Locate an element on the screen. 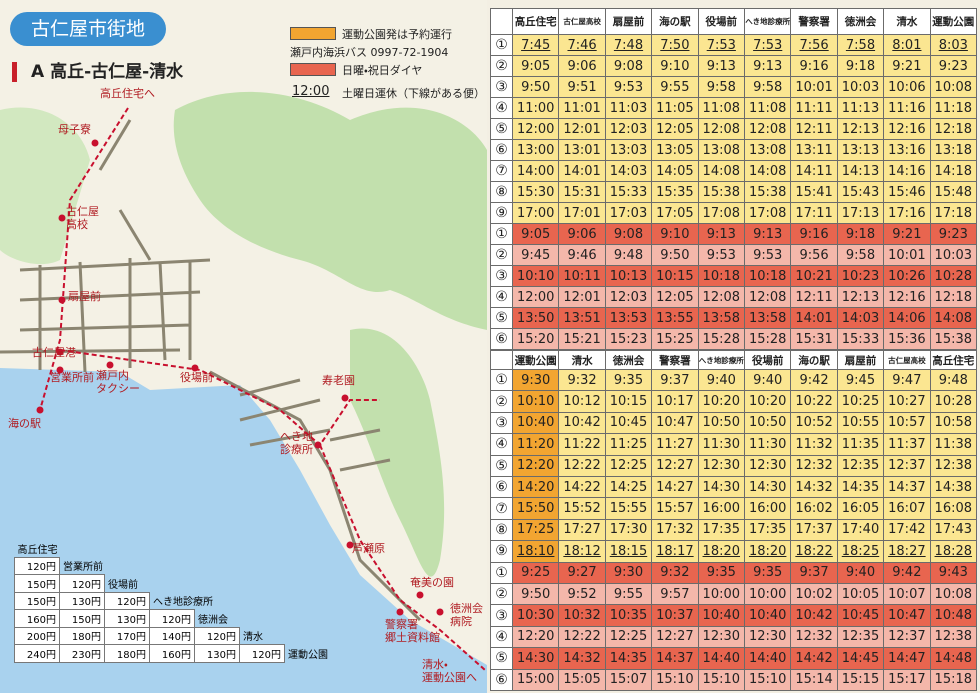  departure-time: 15:05 is located at coordinates (582, 679).